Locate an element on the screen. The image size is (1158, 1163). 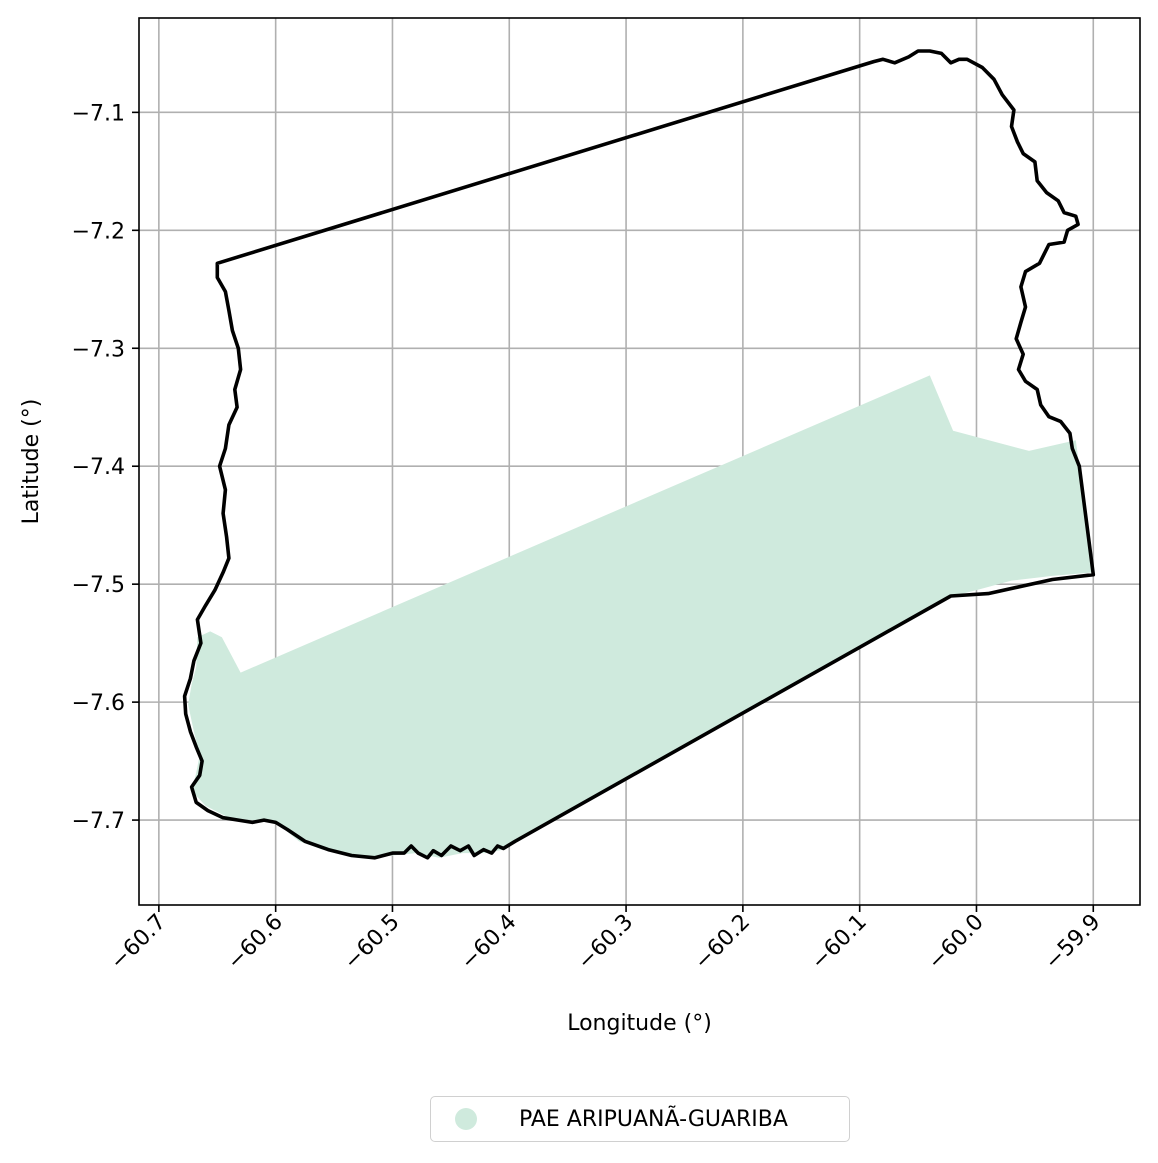
y-axis-title: Latitude (°) is located at coordinates (31, 462).